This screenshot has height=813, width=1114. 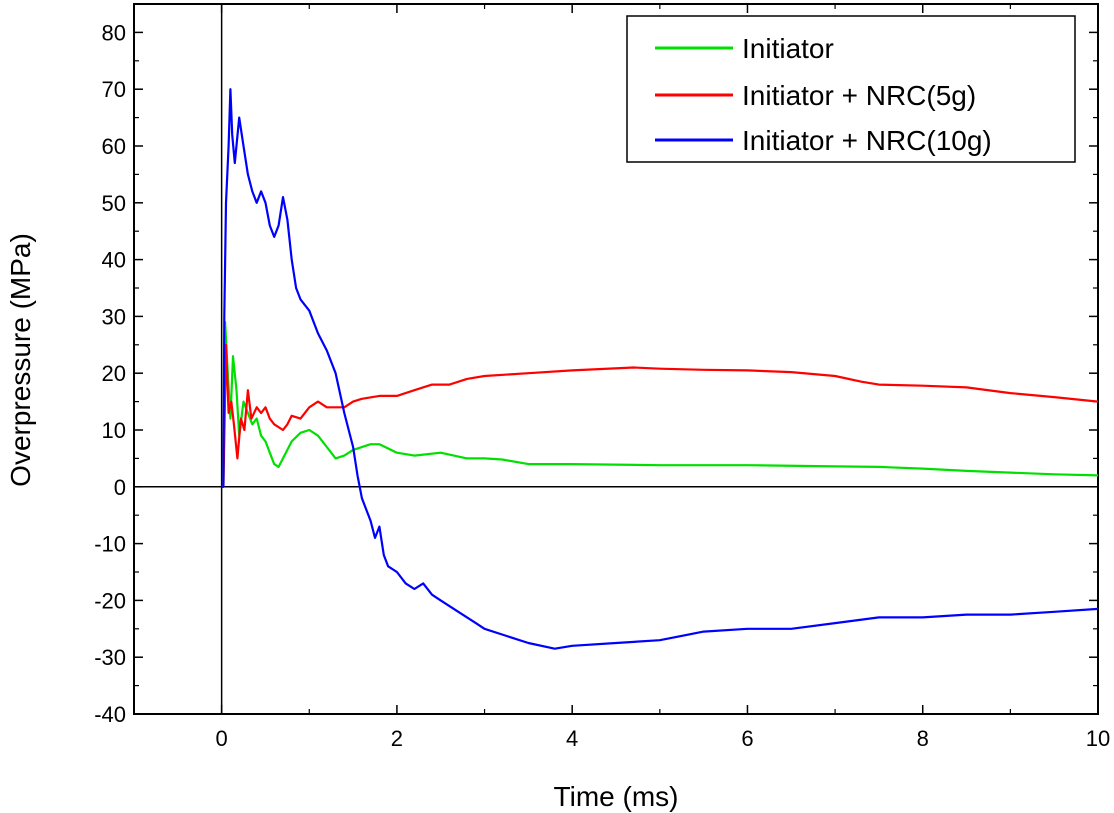 What do you see at coordinates (660, 415) in the screenshot?
I see `series-line-initiator-nrc-5g` at bounding box center [660, 415].